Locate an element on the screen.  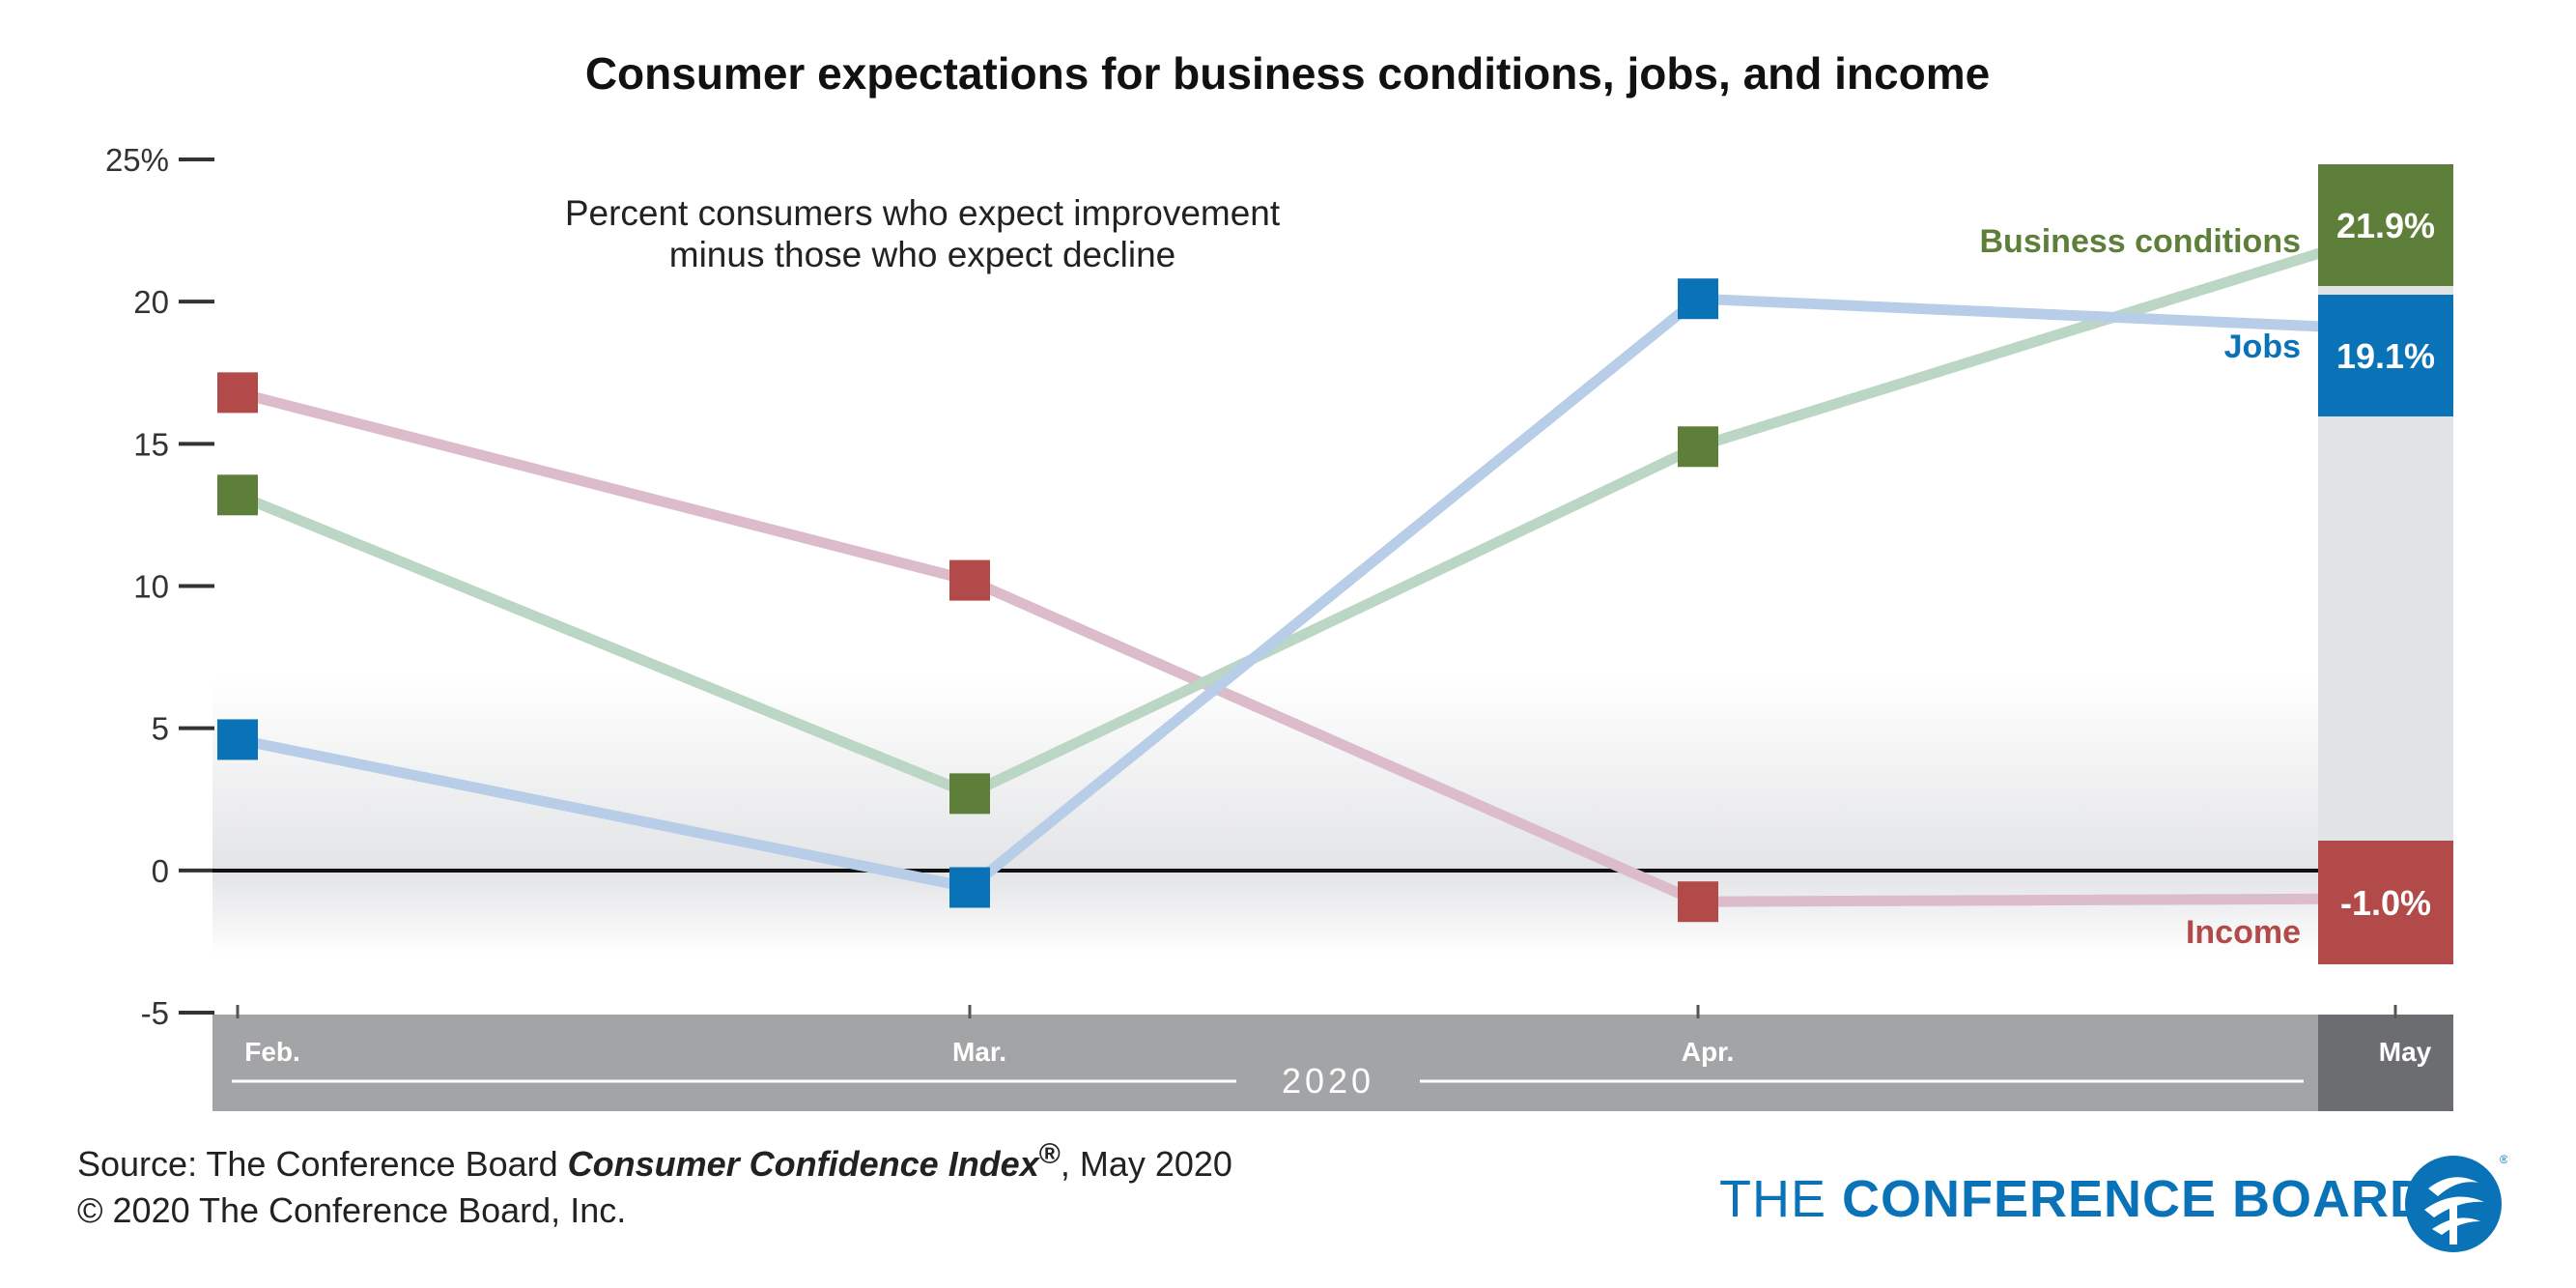
y-tick-label: 20 is located at coordinates (151, 302).